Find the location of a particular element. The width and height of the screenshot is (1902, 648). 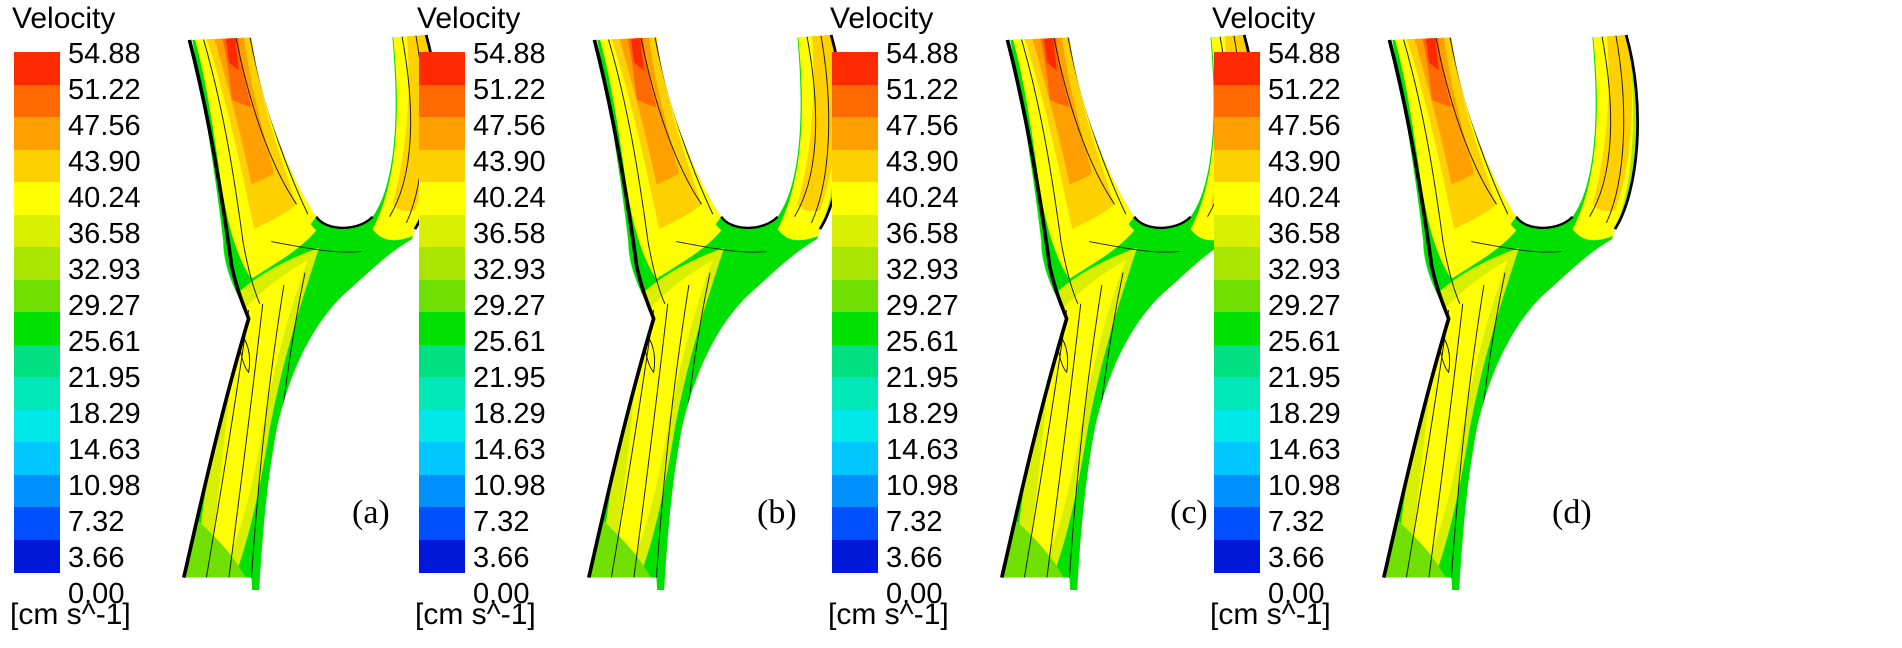

panel-label: (d) is located at coordinates (1572, 512).